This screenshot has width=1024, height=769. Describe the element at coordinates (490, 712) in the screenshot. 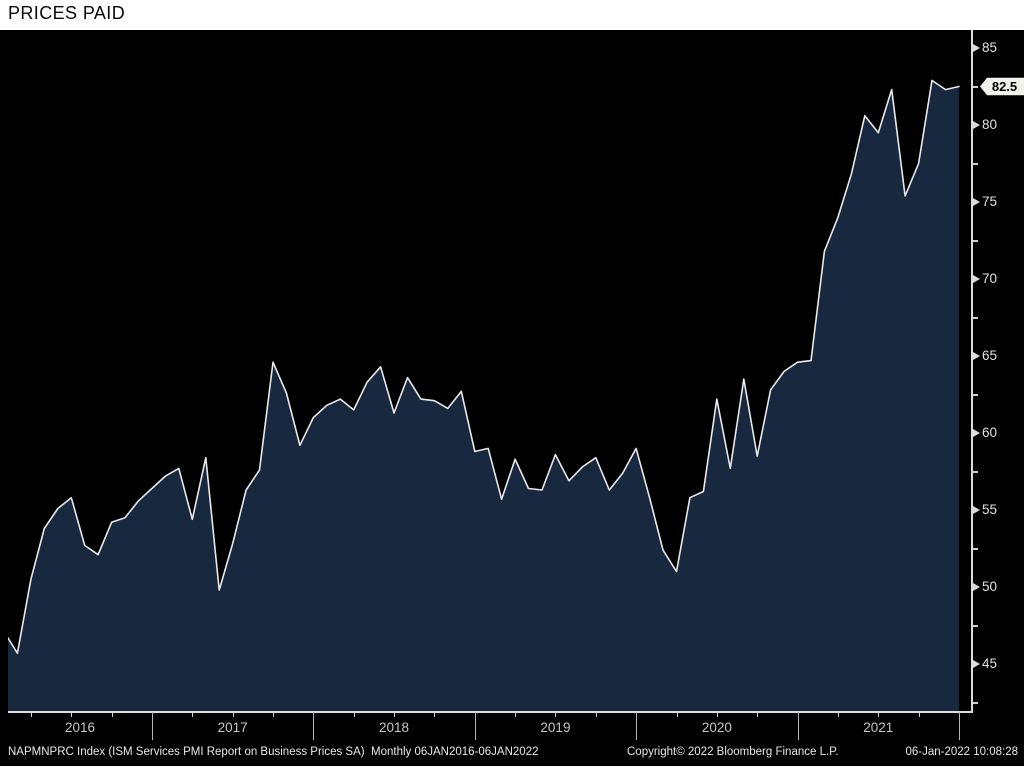

I see `x-axis-line` at that location.